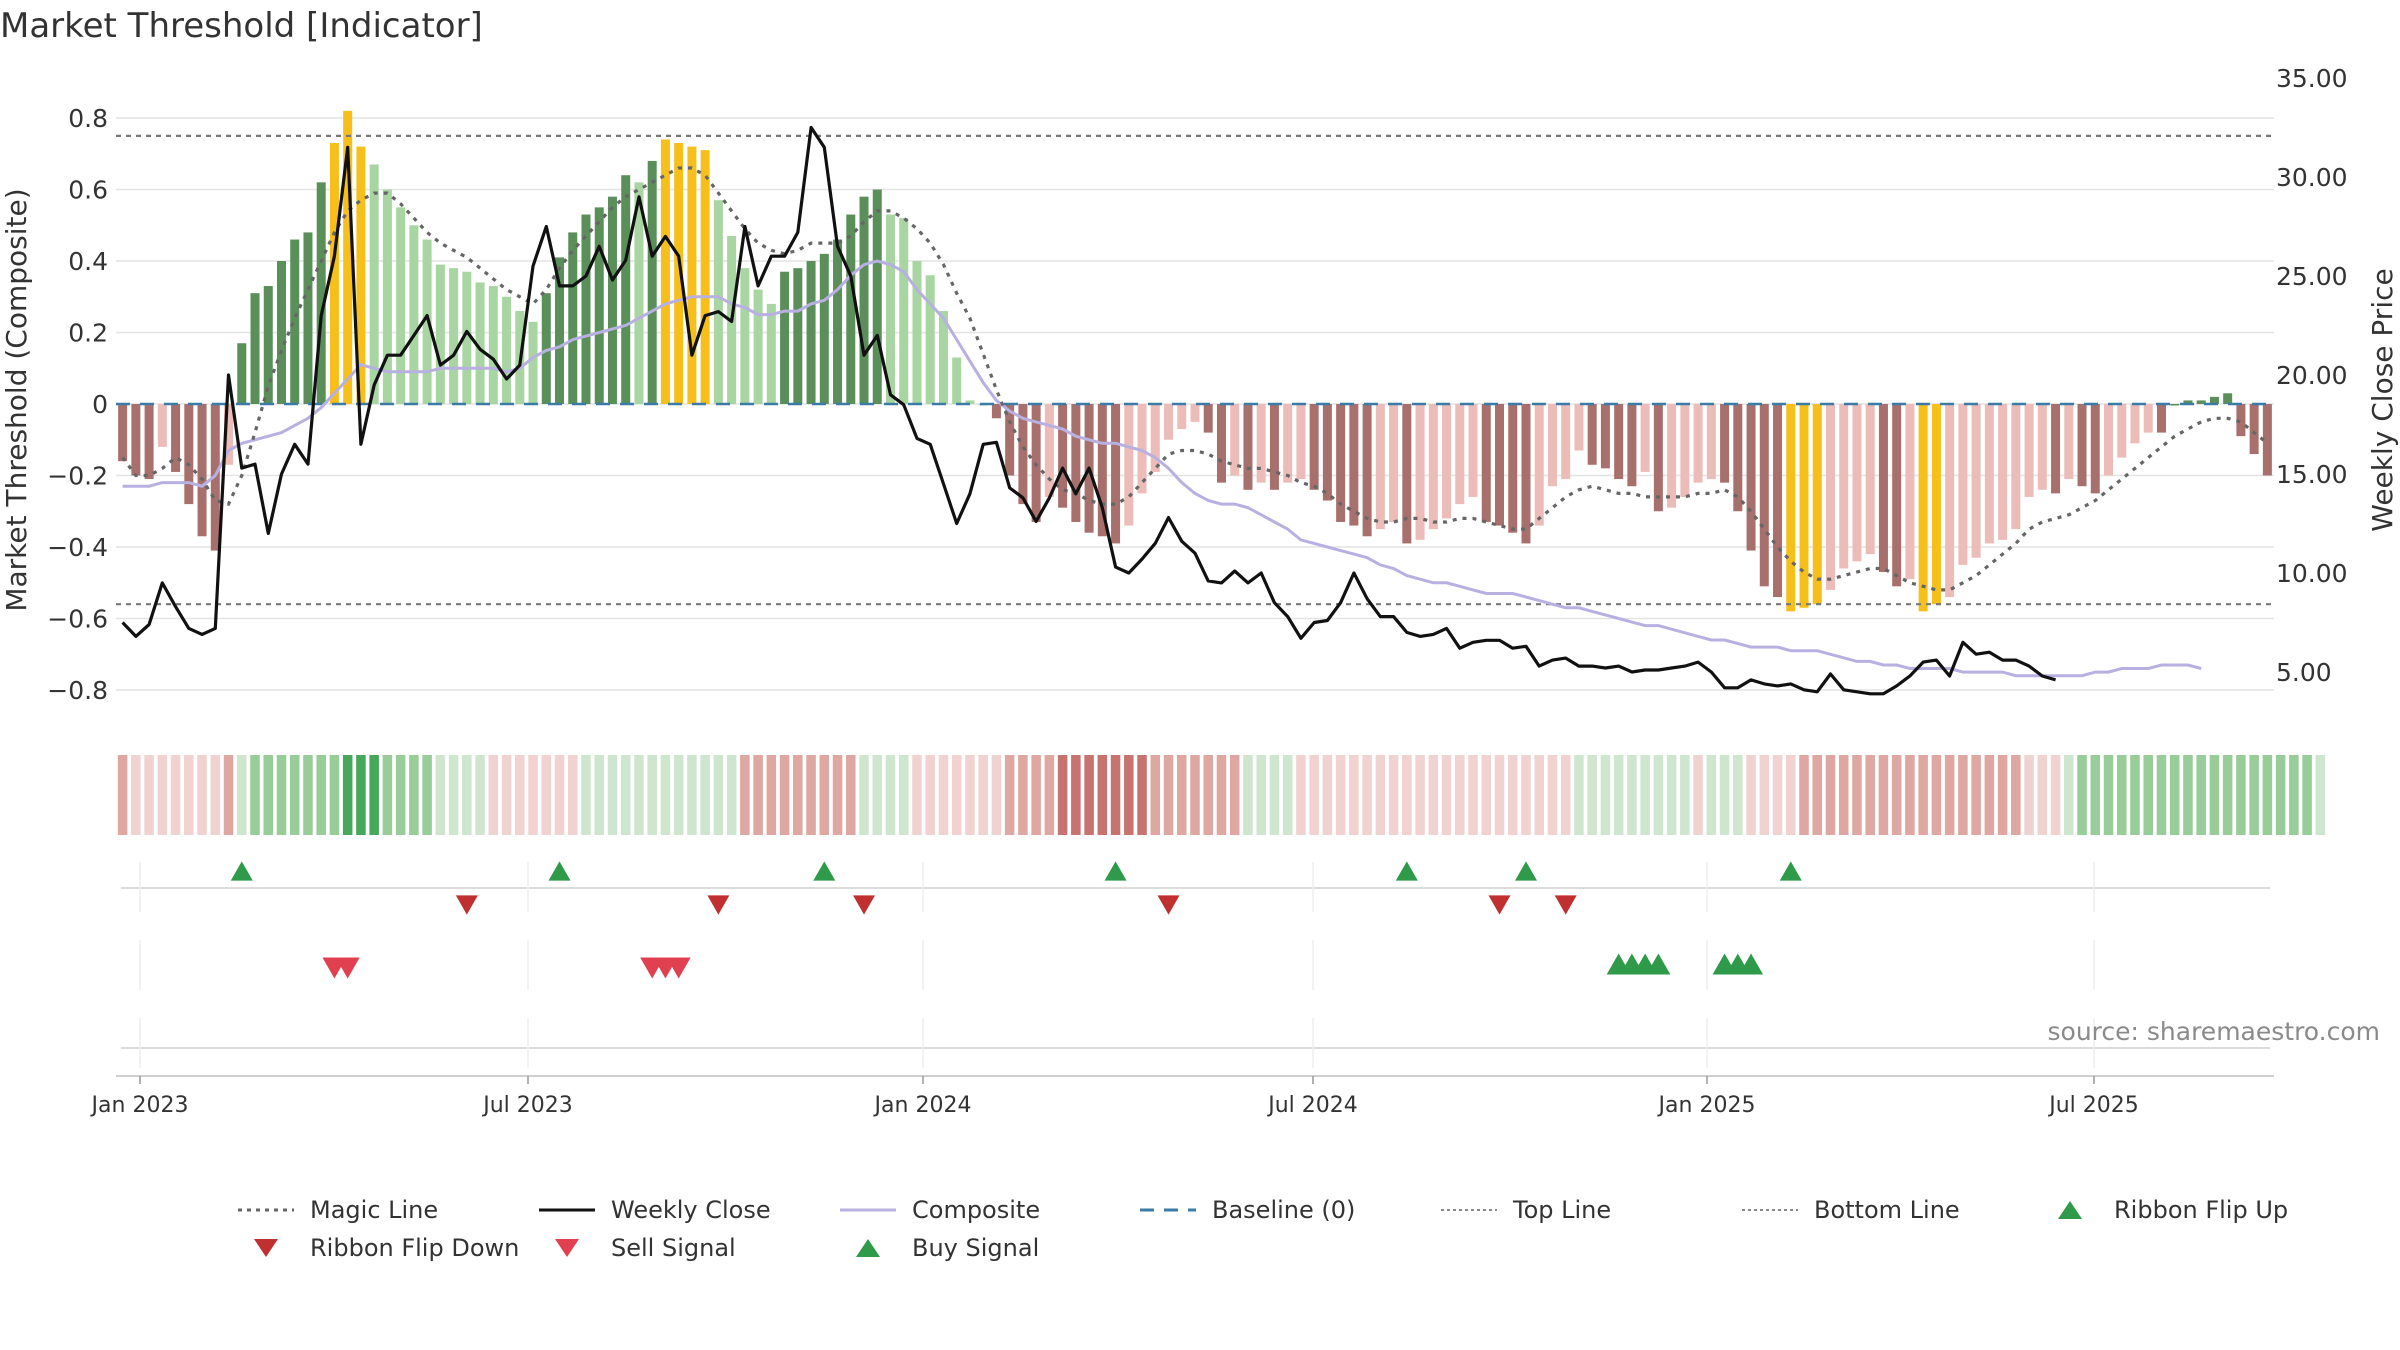 This screenshot has width=2400, height=1350. Describe the element at coordinates (673, 1248) in the screenshot. I see `legend-label: Sell Signal` at that location.